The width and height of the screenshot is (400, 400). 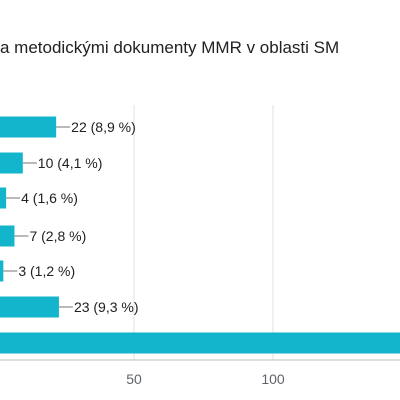 I want to click on x-tick-label: 50, so click(x=134, y=379).